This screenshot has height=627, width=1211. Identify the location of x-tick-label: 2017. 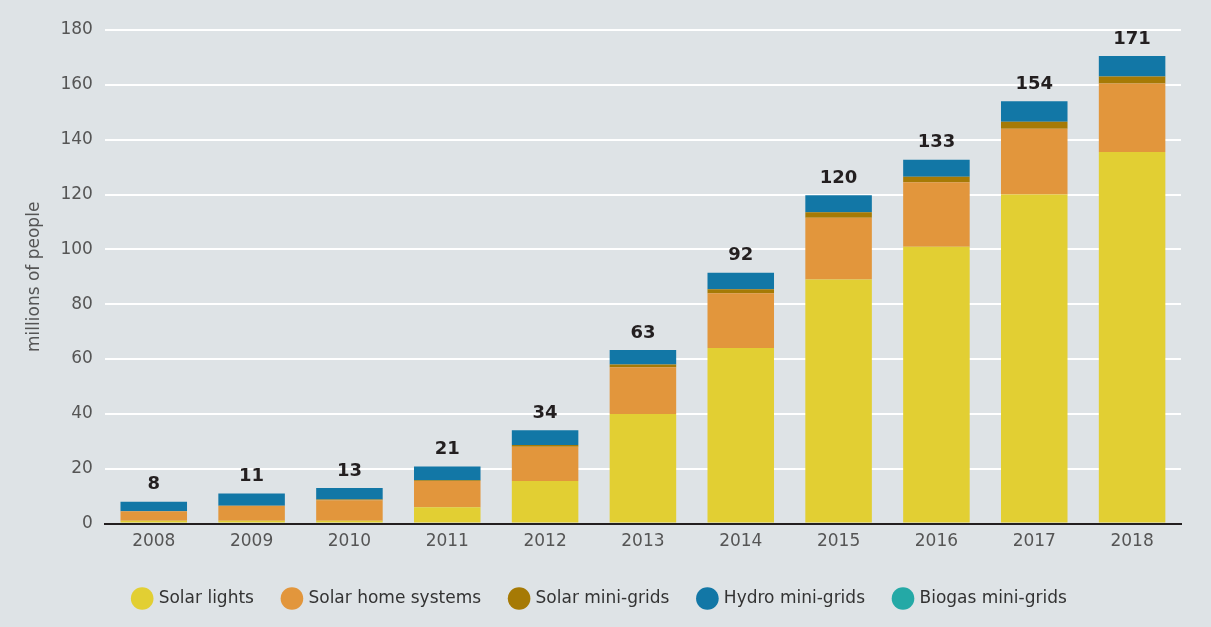
(1034, 540).